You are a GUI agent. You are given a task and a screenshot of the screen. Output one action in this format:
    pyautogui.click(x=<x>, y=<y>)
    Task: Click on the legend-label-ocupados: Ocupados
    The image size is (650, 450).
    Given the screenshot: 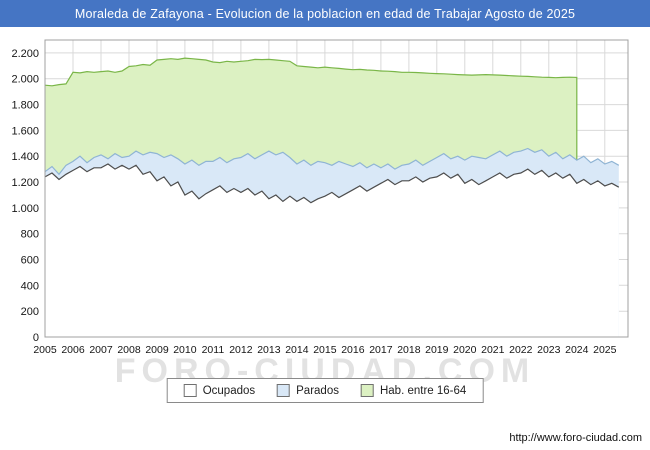 What is the action you would take?
    pyautogui.click(x=229, y=390)
    